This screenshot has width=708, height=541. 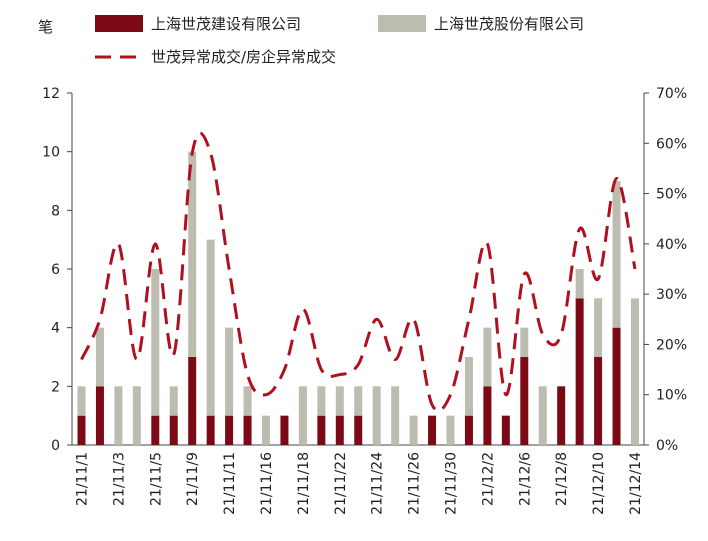 I want to click on right-tick-label: 40%, so click(x=671, y=245).